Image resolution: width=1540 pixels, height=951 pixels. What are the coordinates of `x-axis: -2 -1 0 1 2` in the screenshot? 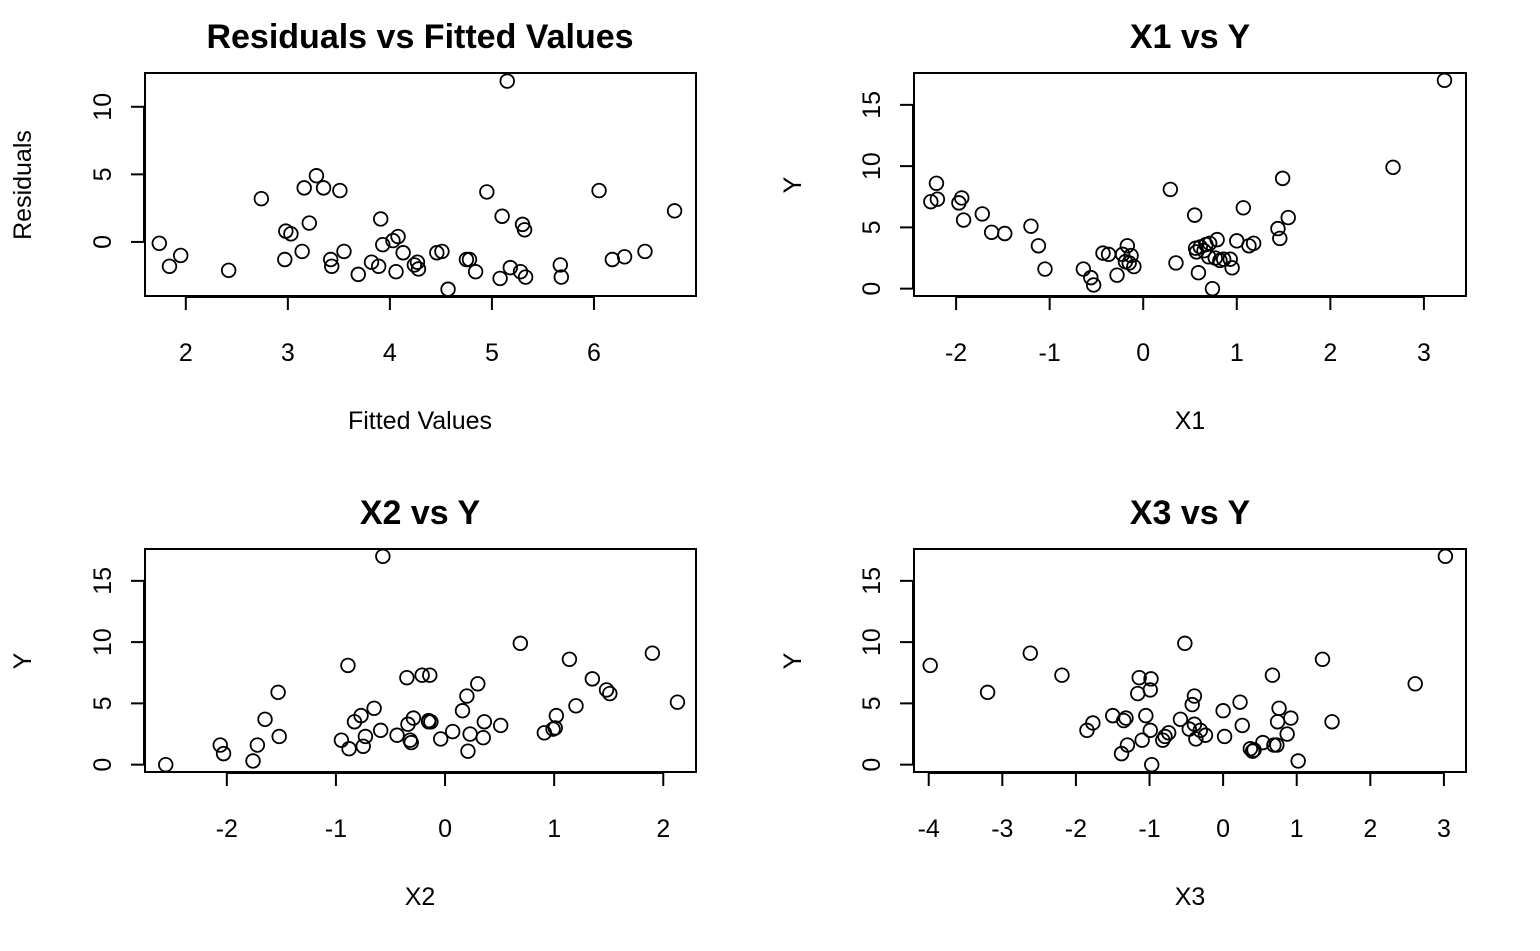 It's located at (443, 807).